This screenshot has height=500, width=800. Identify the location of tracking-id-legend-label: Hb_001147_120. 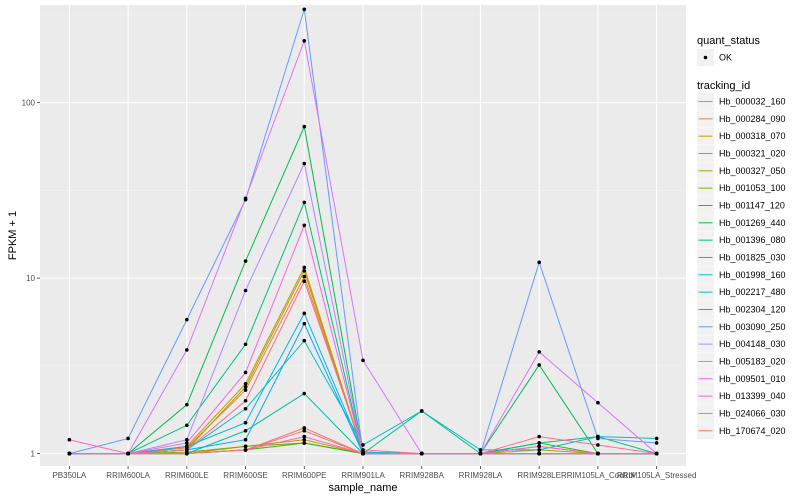
(752, 205).